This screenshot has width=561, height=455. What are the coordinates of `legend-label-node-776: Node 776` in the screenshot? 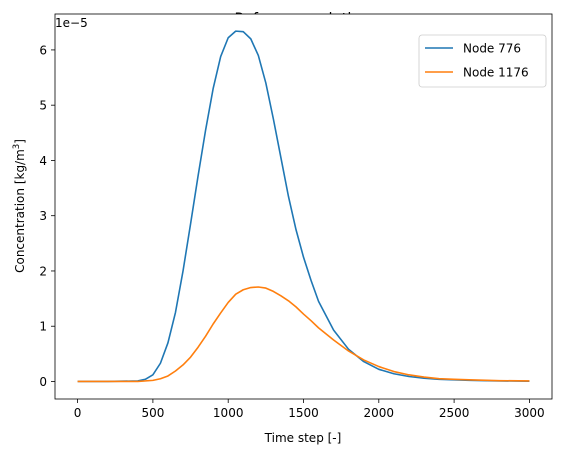 It's located at (492, 49).